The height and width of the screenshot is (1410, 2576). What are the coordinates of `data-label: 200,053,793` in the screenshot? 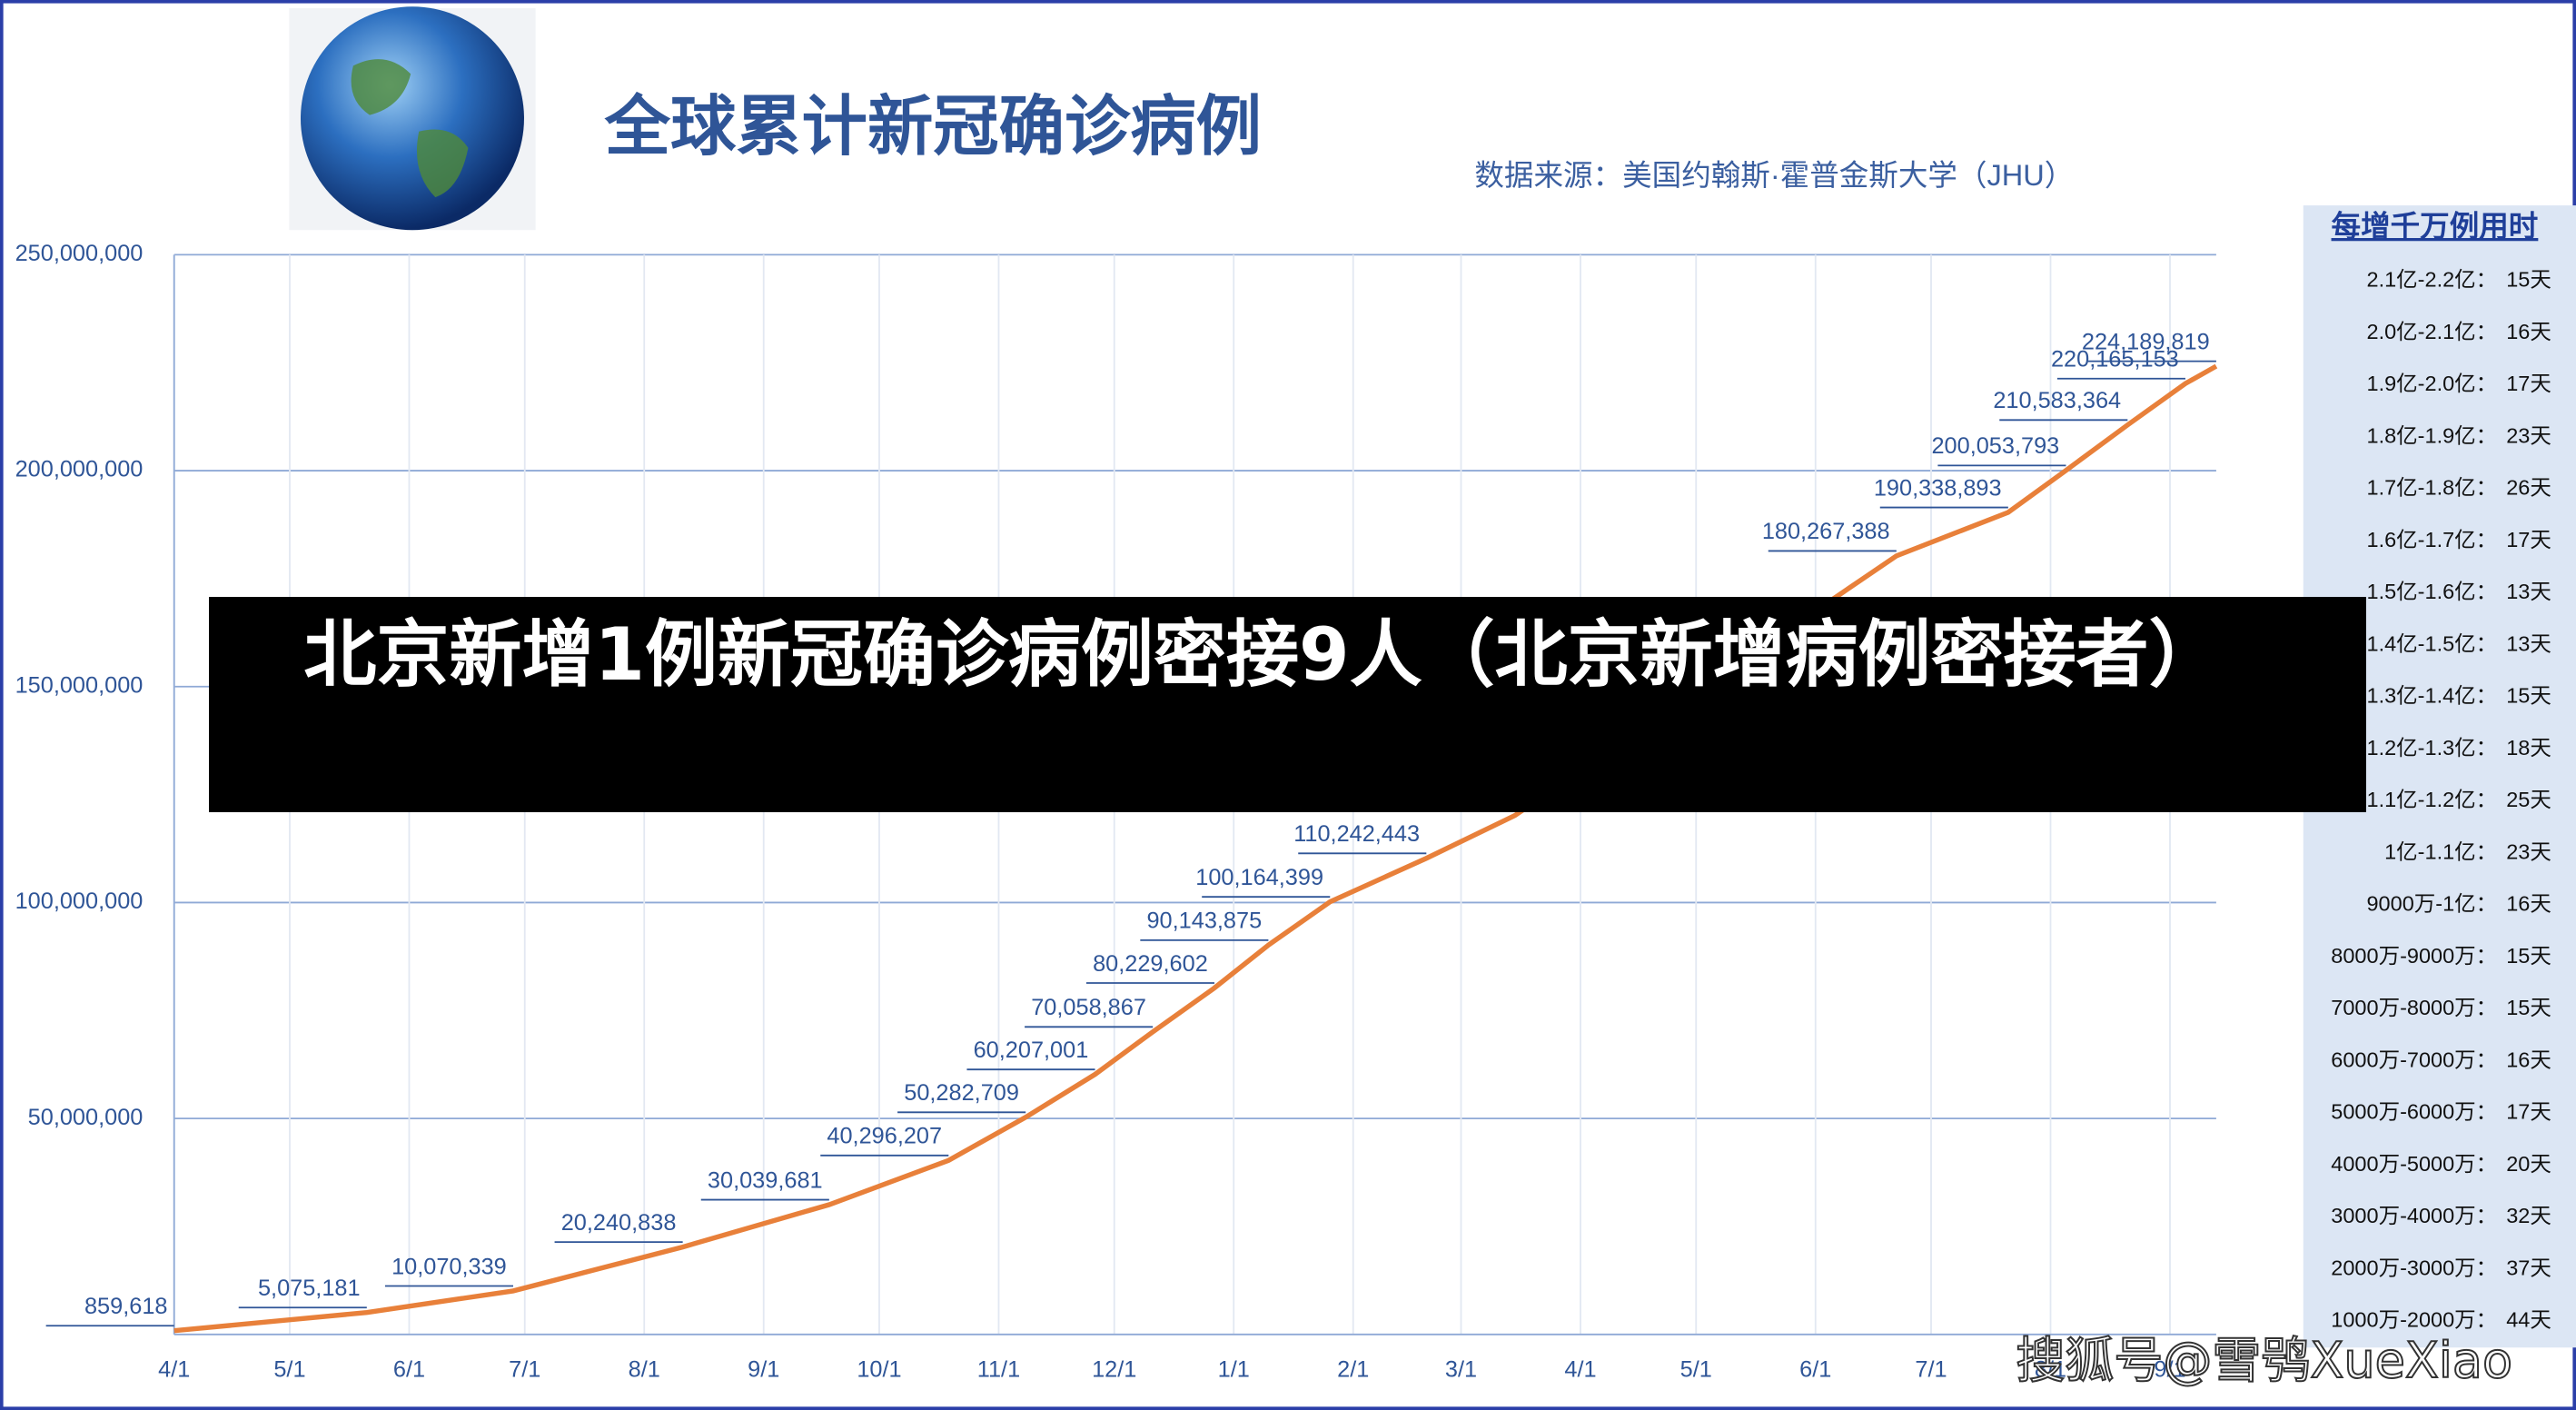 It's located at (1995, 446).